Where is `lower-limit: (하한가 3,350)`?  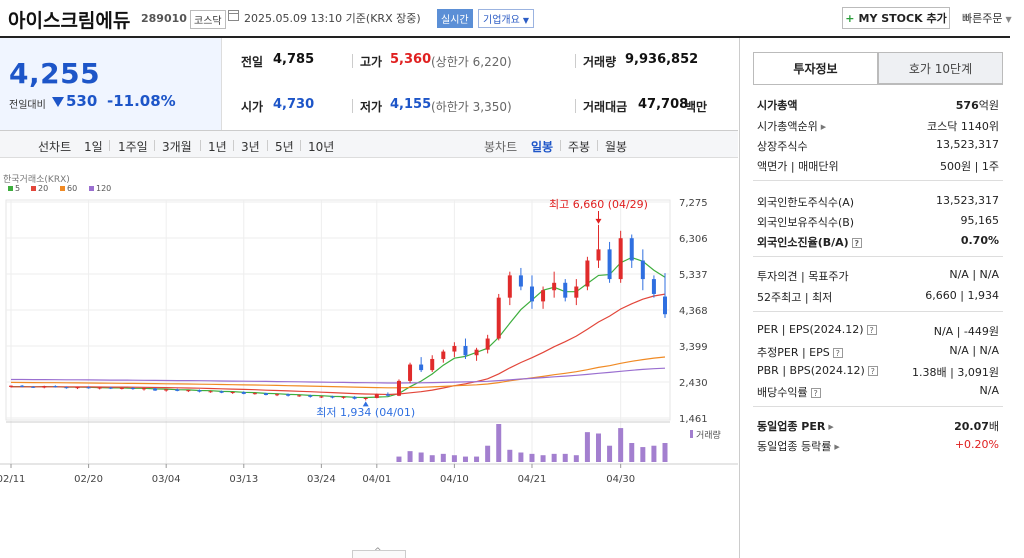
lower-limit: (하한가 3,350) is located at coordinates (471, 107).